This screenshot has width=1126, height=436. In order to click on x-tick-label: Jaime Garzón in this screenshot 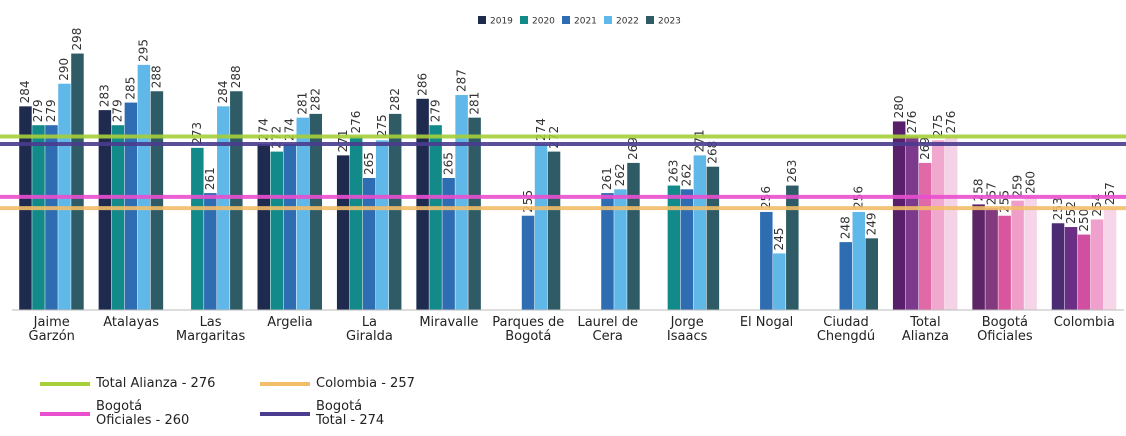, I will do `click(51, 329)`.